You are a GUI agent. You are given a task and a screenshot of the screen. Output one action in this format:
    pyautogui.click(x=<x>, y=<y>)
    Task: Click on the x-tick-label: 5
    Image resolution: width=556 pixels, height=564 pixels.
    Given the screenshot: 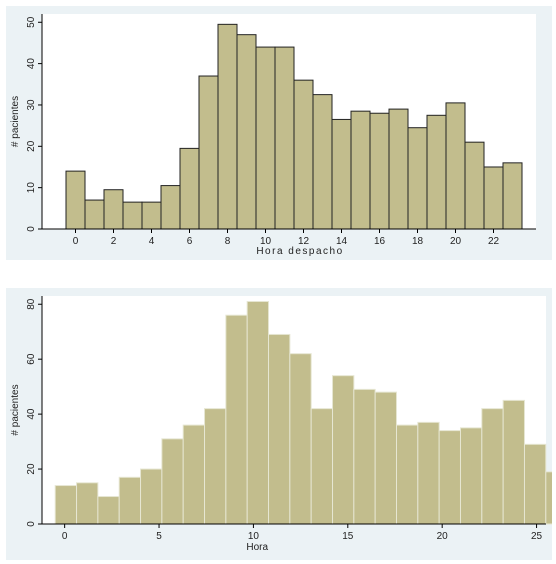 What is the action you would take?
    pyautogui.click(x=159, y=536)
    